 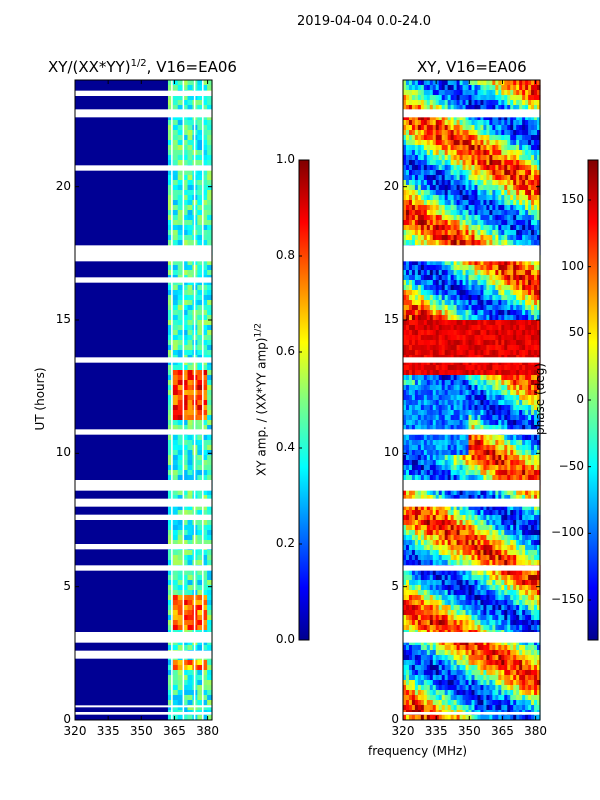 What do you see at coordinates (364, 21) in the screenshot?
I see `figure-suptitle: 2019-04-04 0.0-24.0` at bounding box center [364, 21].